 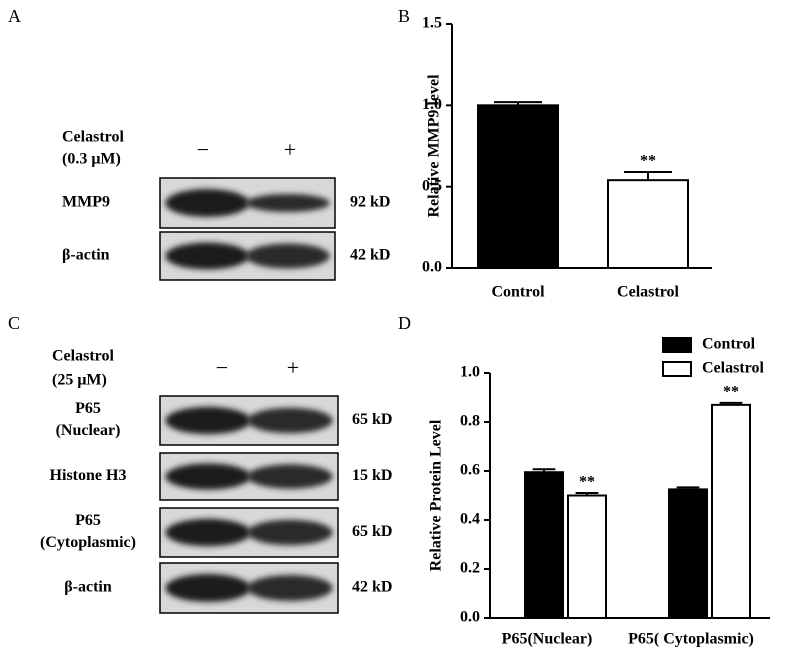 What do you see at coordinates (470, 421) in the screenshot?
I see `y-tick-label: 0.8` at bounding box center [470, 421].